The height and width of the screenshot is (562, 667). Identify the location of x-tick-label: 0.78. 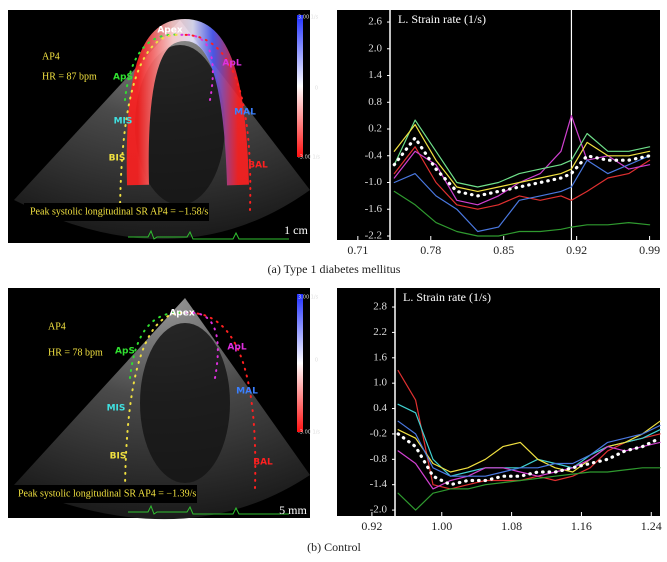
(430, 250).